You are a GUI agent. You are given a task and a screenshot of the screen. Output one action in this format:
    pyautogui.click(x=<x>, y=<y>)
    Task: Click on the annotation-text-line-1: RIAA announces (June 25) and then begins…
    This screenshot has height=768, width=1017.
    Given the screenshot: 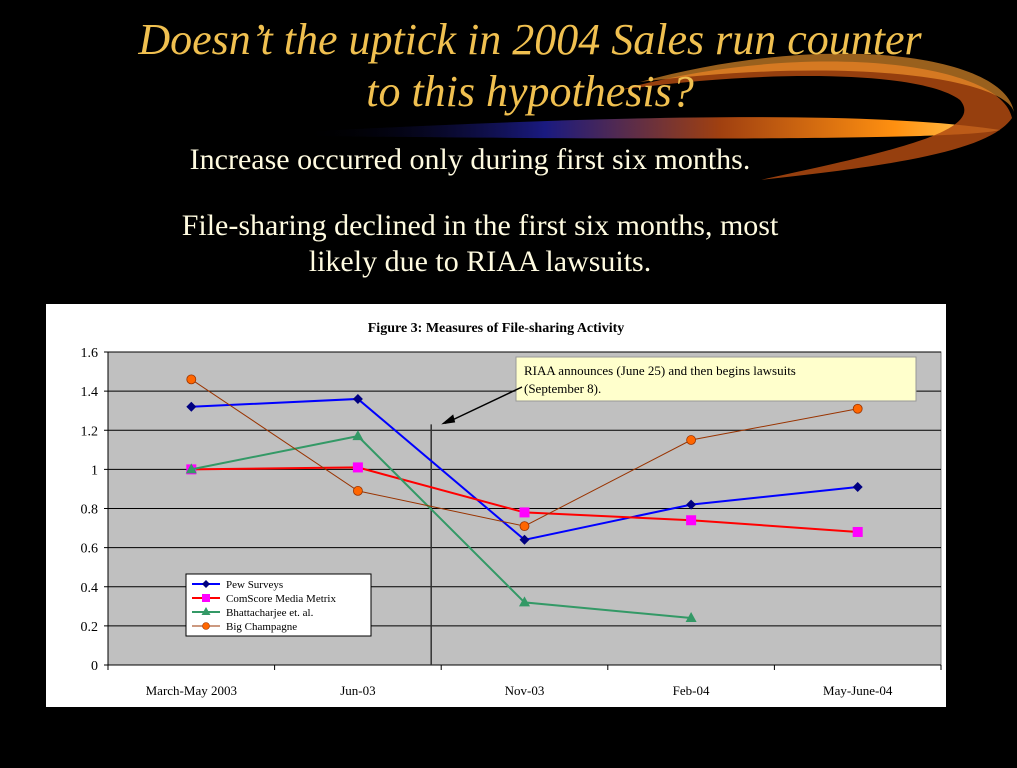 What is the action you would take?
    pyautogui.click(x=660, y=370)
    